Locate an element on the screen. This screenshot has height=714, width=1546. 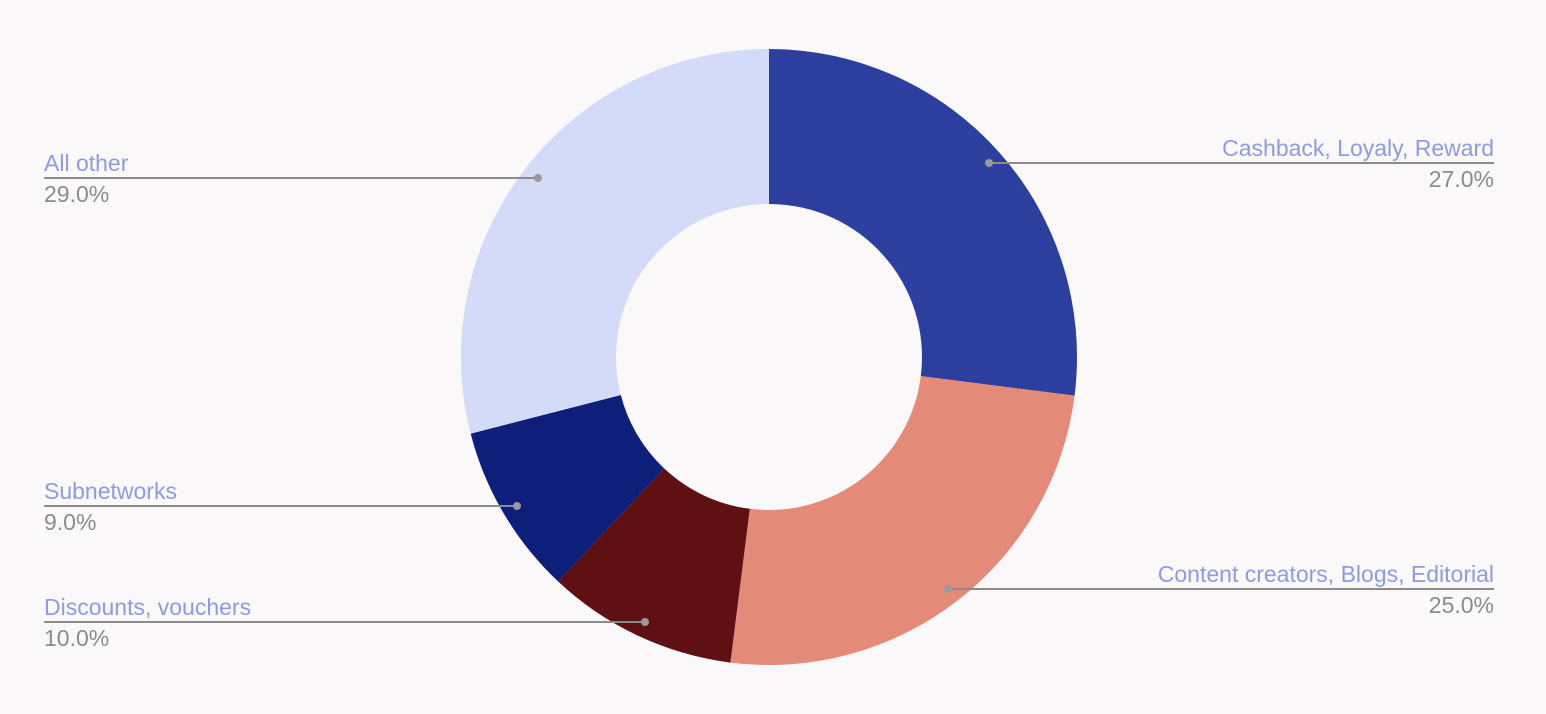
leader-dot-subnetworks is located at coordinates (517, 506).